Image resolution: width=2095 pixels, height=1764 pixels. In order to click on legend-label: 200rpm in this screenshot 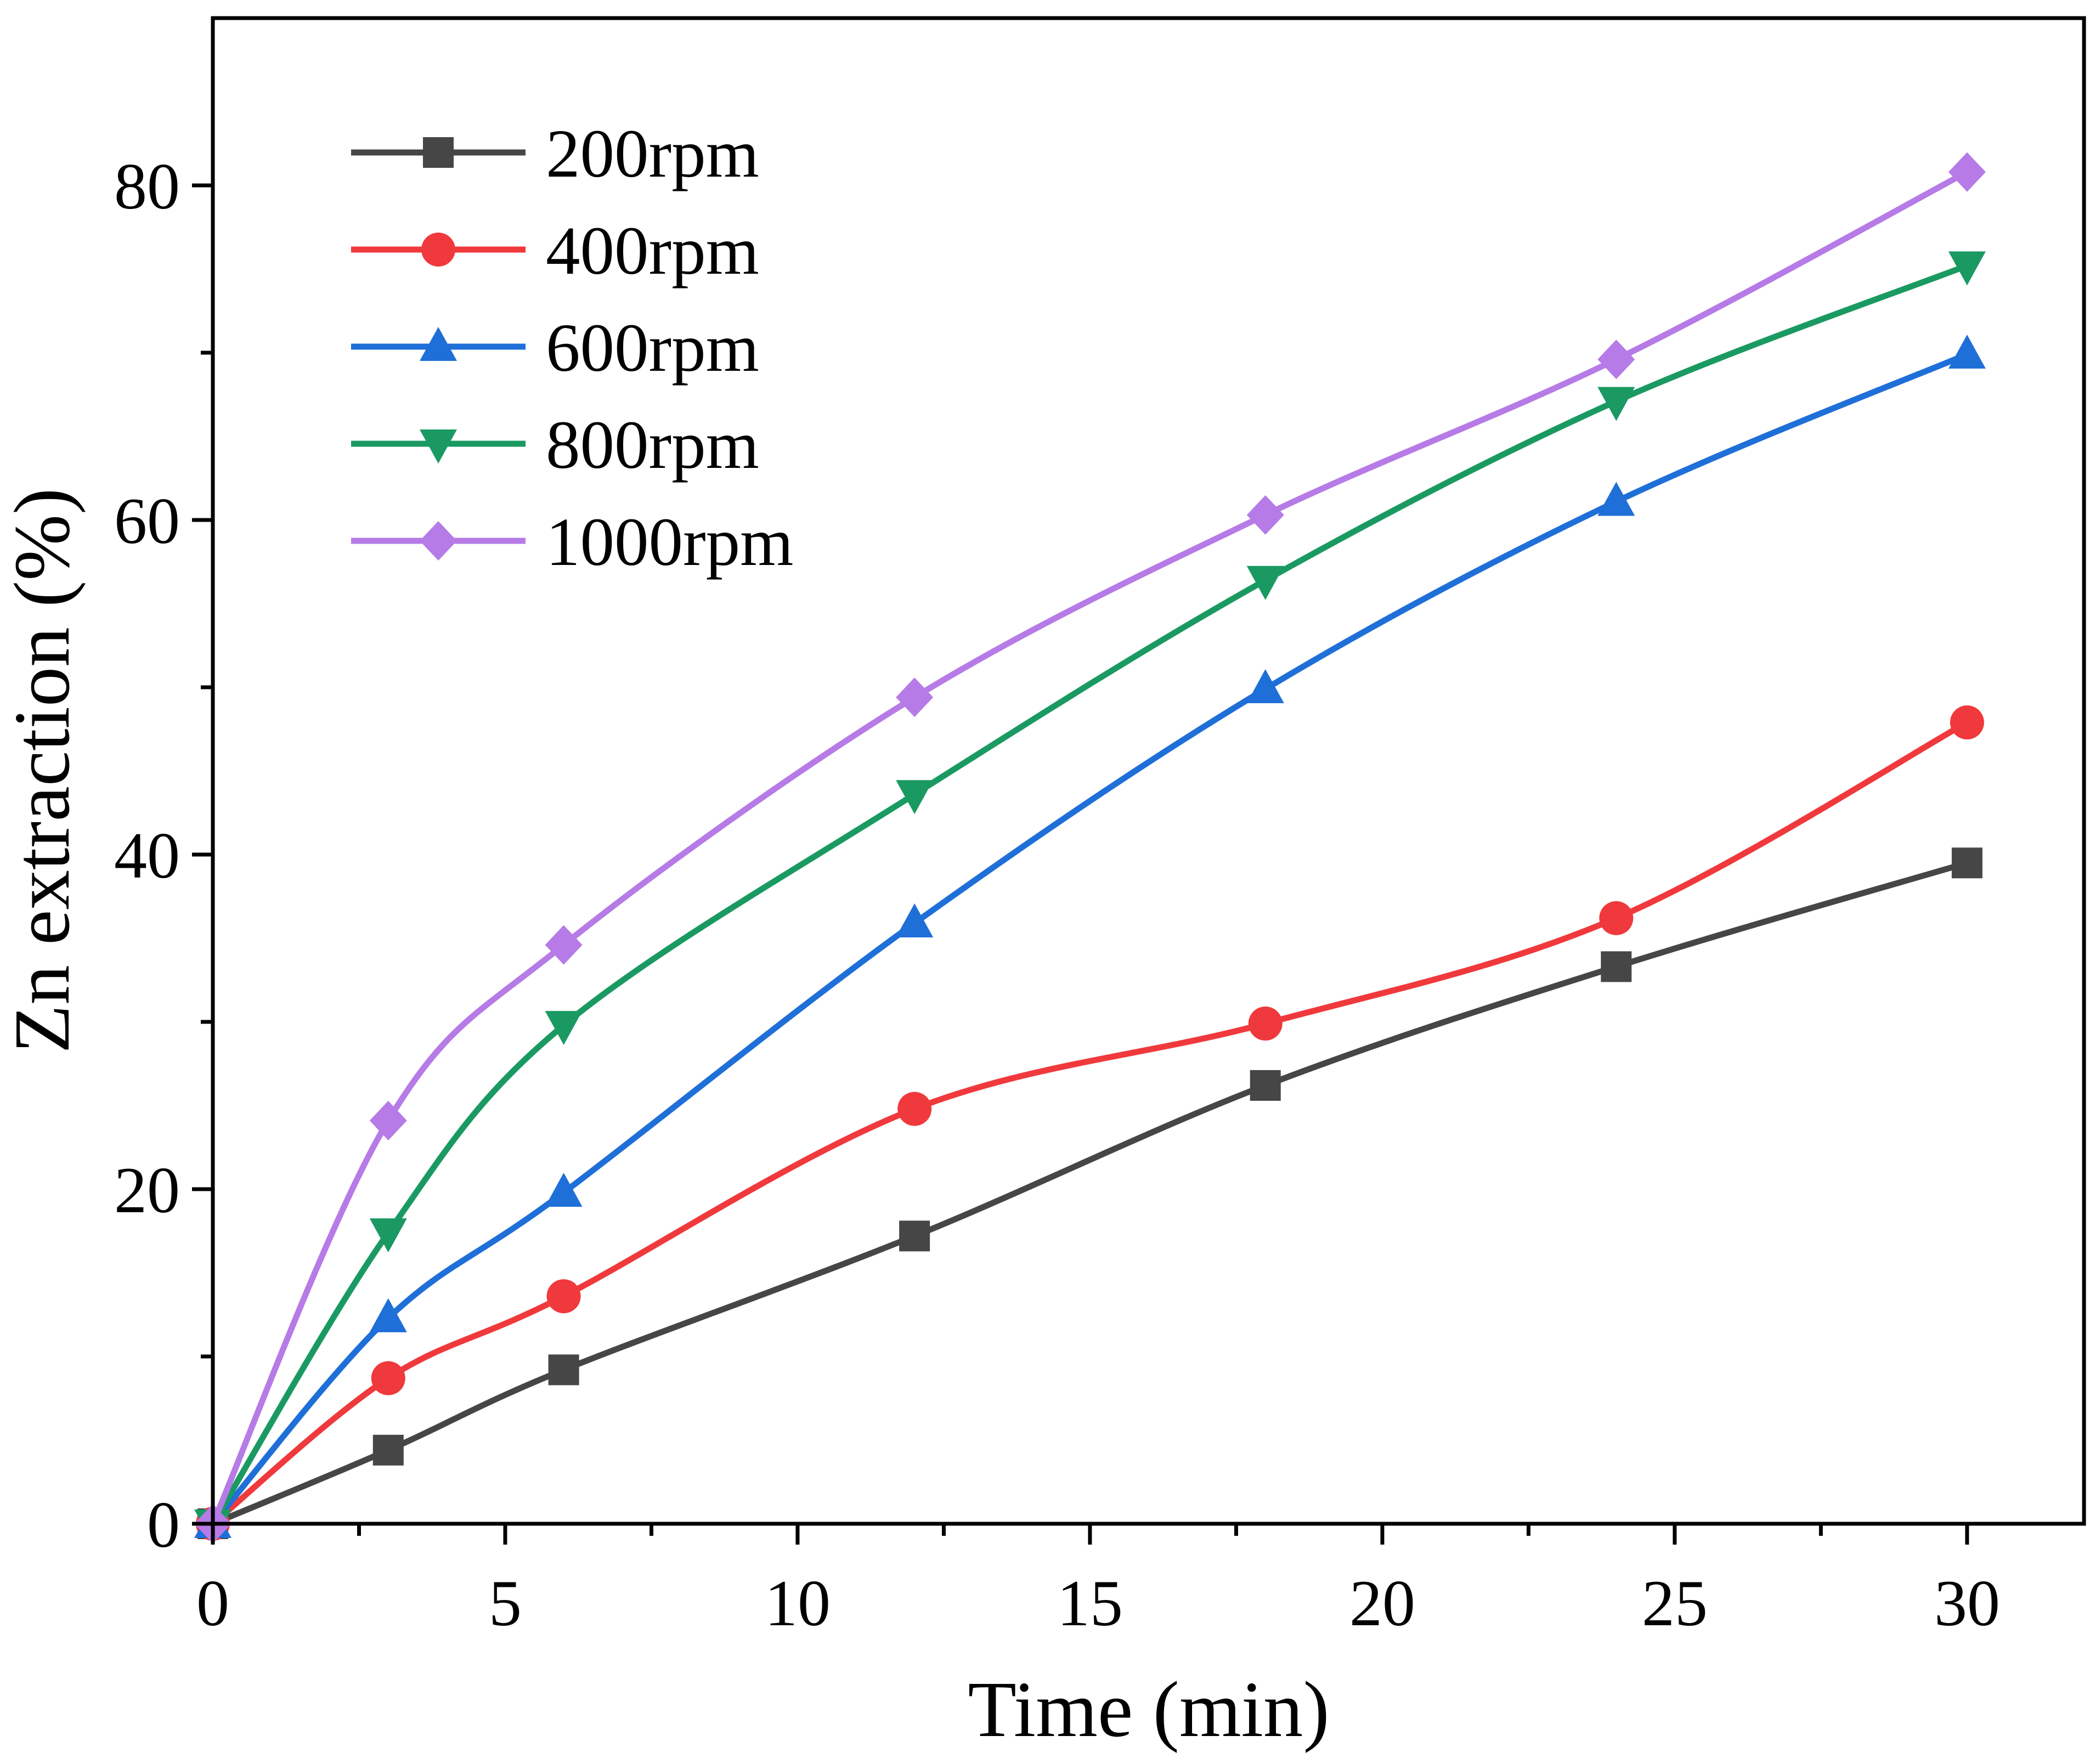, I will do `click(652, 154)`.